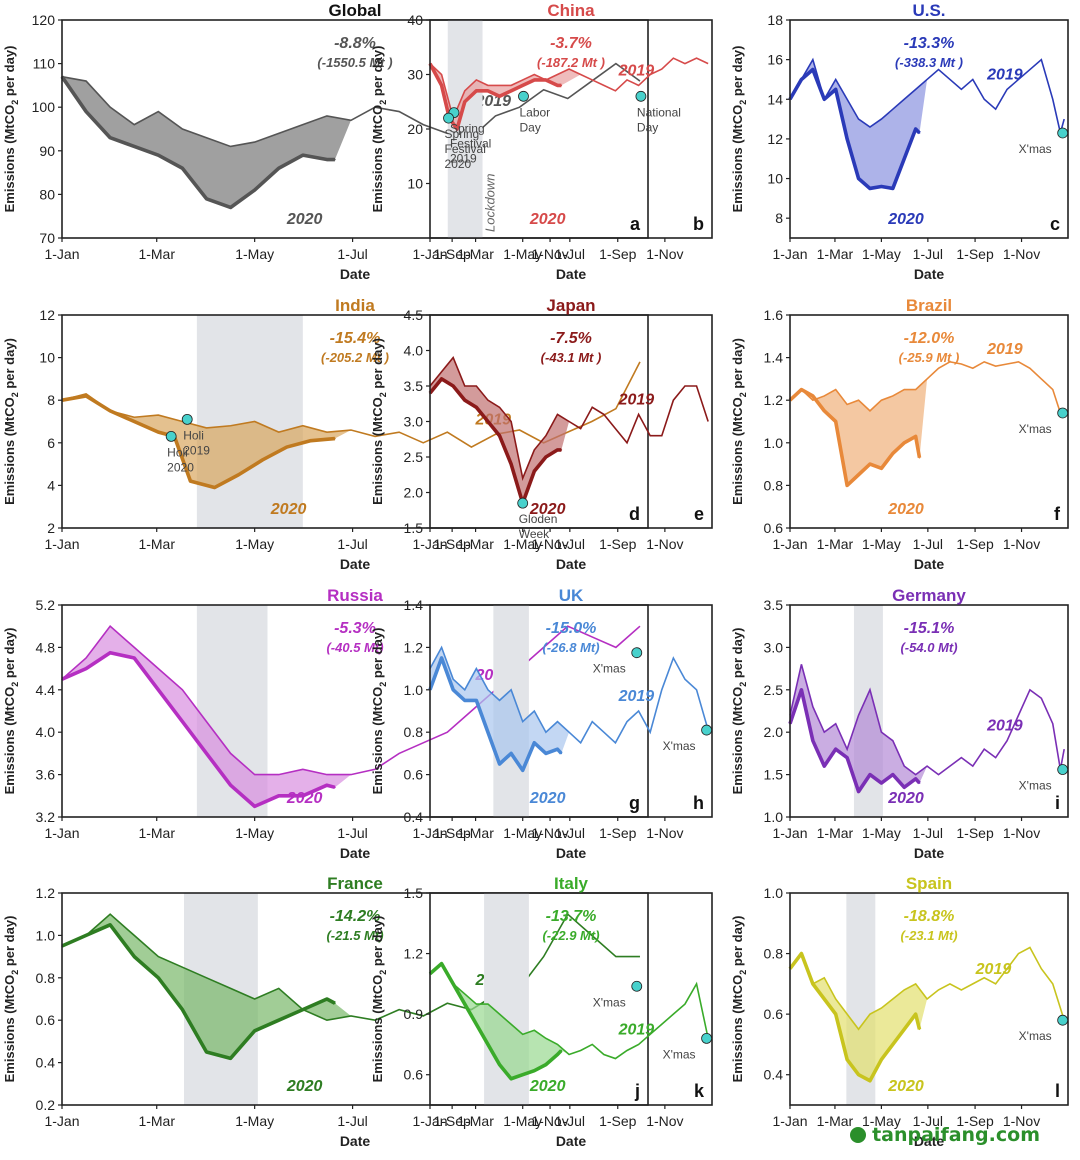 This screenshot has width=1080, height=1160. I want to click on series-label-2019: 2019, so click(636, 399).